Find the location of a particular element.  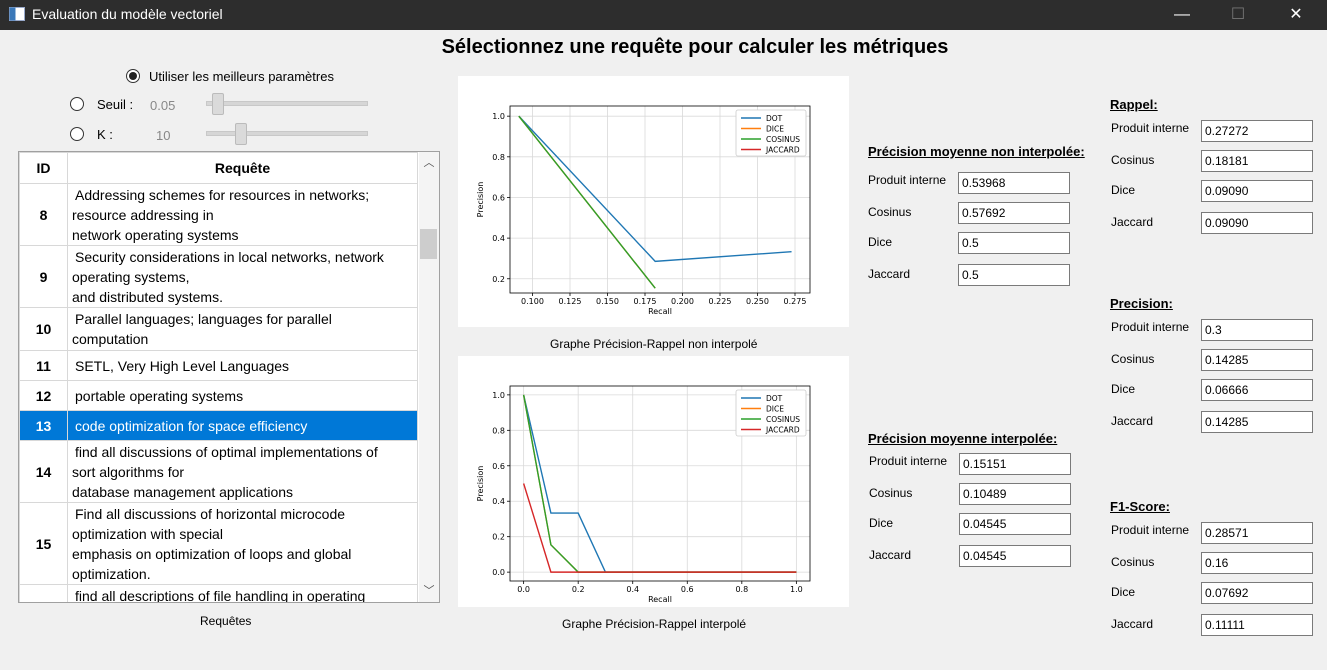

query-text-cell: SETL, Very High Level Languages is located at coordinates (242, 365).